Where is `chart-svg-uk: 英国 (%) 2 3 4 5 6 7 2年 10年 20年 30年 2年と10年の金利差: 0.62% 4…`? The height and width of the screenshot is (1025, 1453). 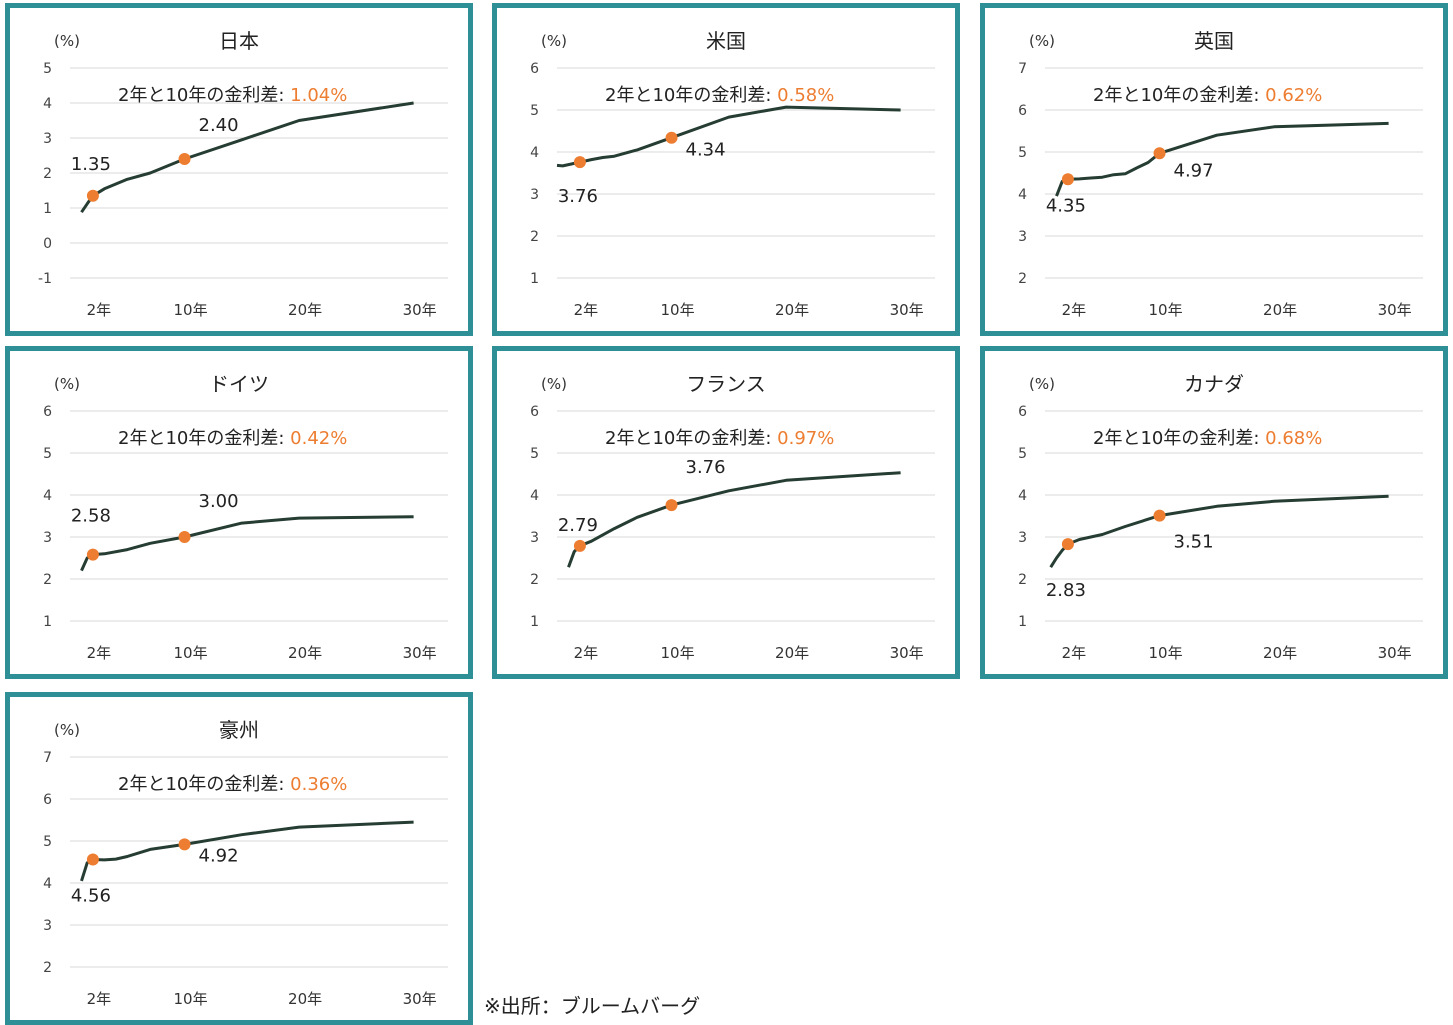
chart-svg-uk: 英国 (%) 2 3 4 5 6 7 2年 10年 20年 30年 2年と10年の金利差: 0.62% 4… is located at coordinates (1220, 174).